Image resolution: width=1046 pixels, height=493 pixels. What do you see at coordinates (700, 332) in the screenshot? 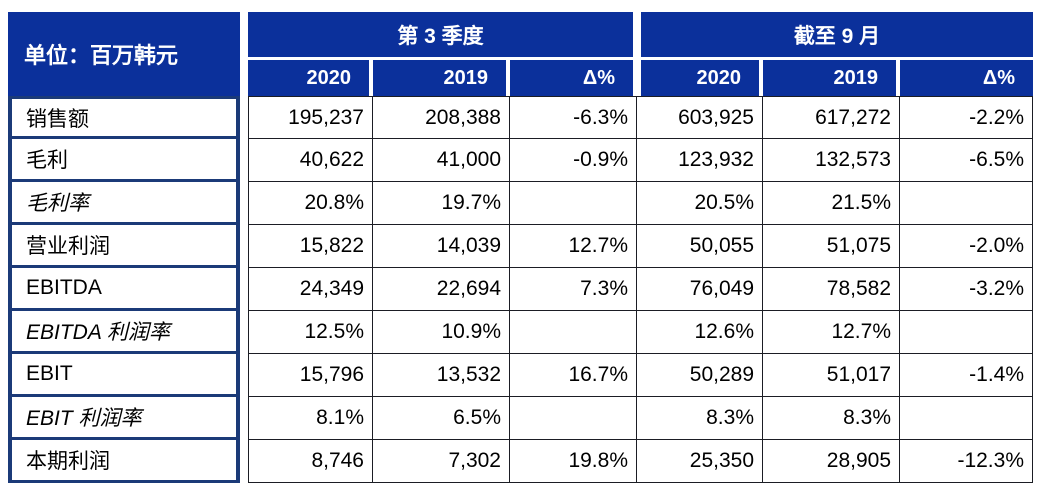
I see `data-cell: 12.6%` at bounding box center [700, 332].